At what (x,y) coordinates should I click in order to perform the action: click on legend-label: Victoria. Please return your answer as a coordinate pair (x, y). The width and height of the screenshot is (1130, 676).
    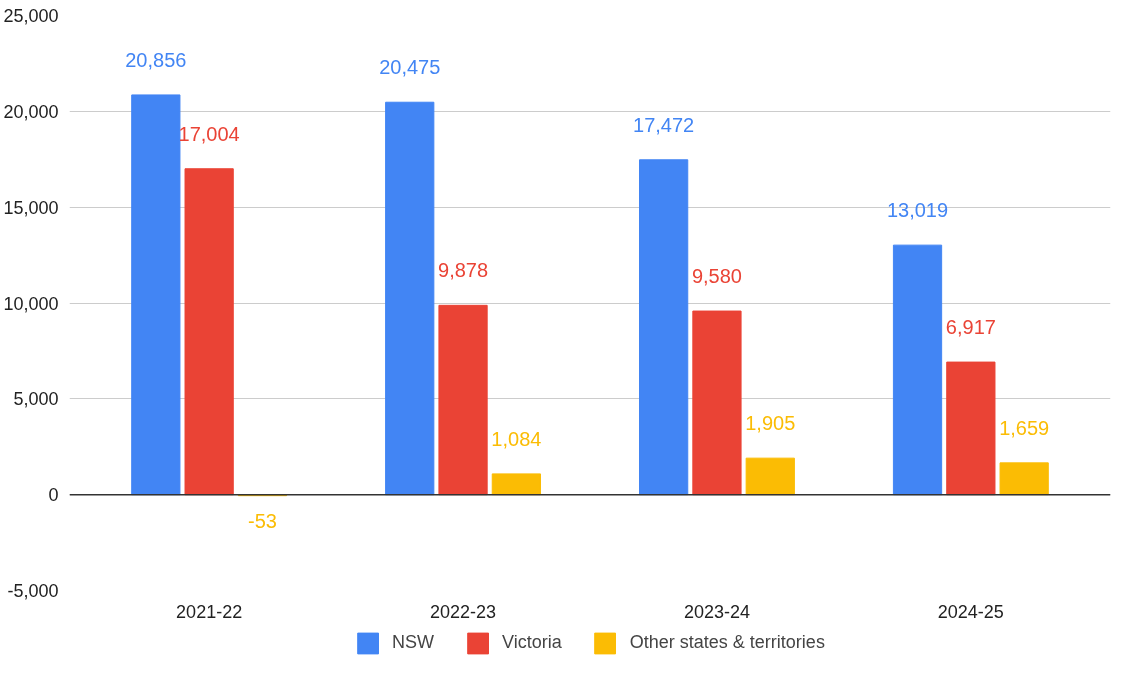
    Looking at the image, I should click on (532, 642).